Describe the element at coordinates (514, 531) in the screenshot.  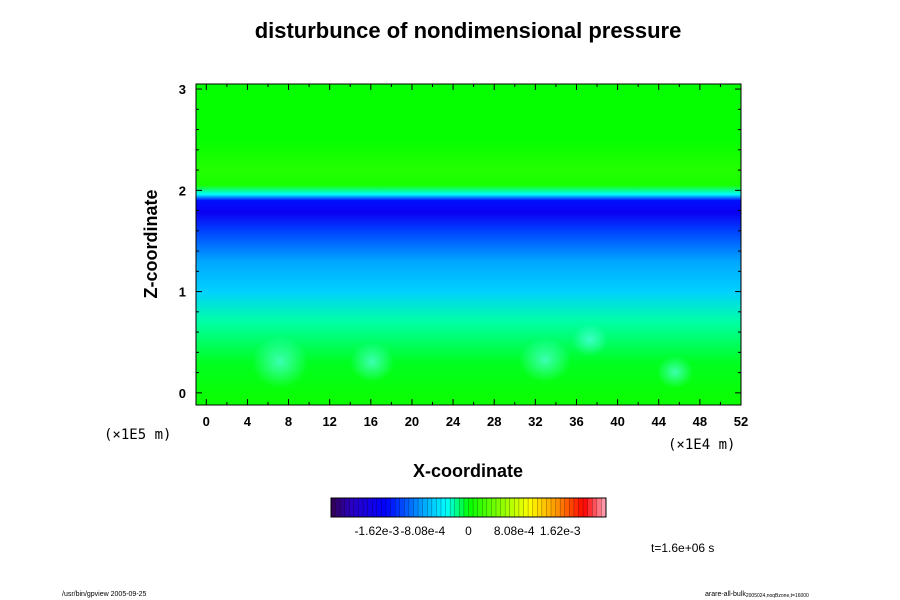
I see `colorbar-tick-label: 8.08e-4` at that location.